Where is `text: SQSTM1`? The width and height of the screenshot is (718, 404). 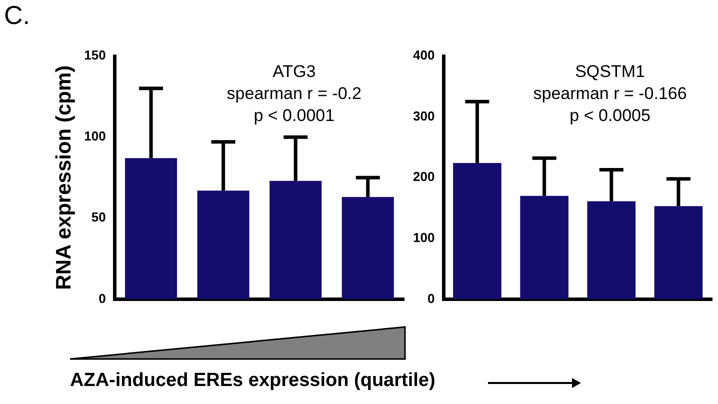
text: SQSTM1 is located at coordinates (610, 72).